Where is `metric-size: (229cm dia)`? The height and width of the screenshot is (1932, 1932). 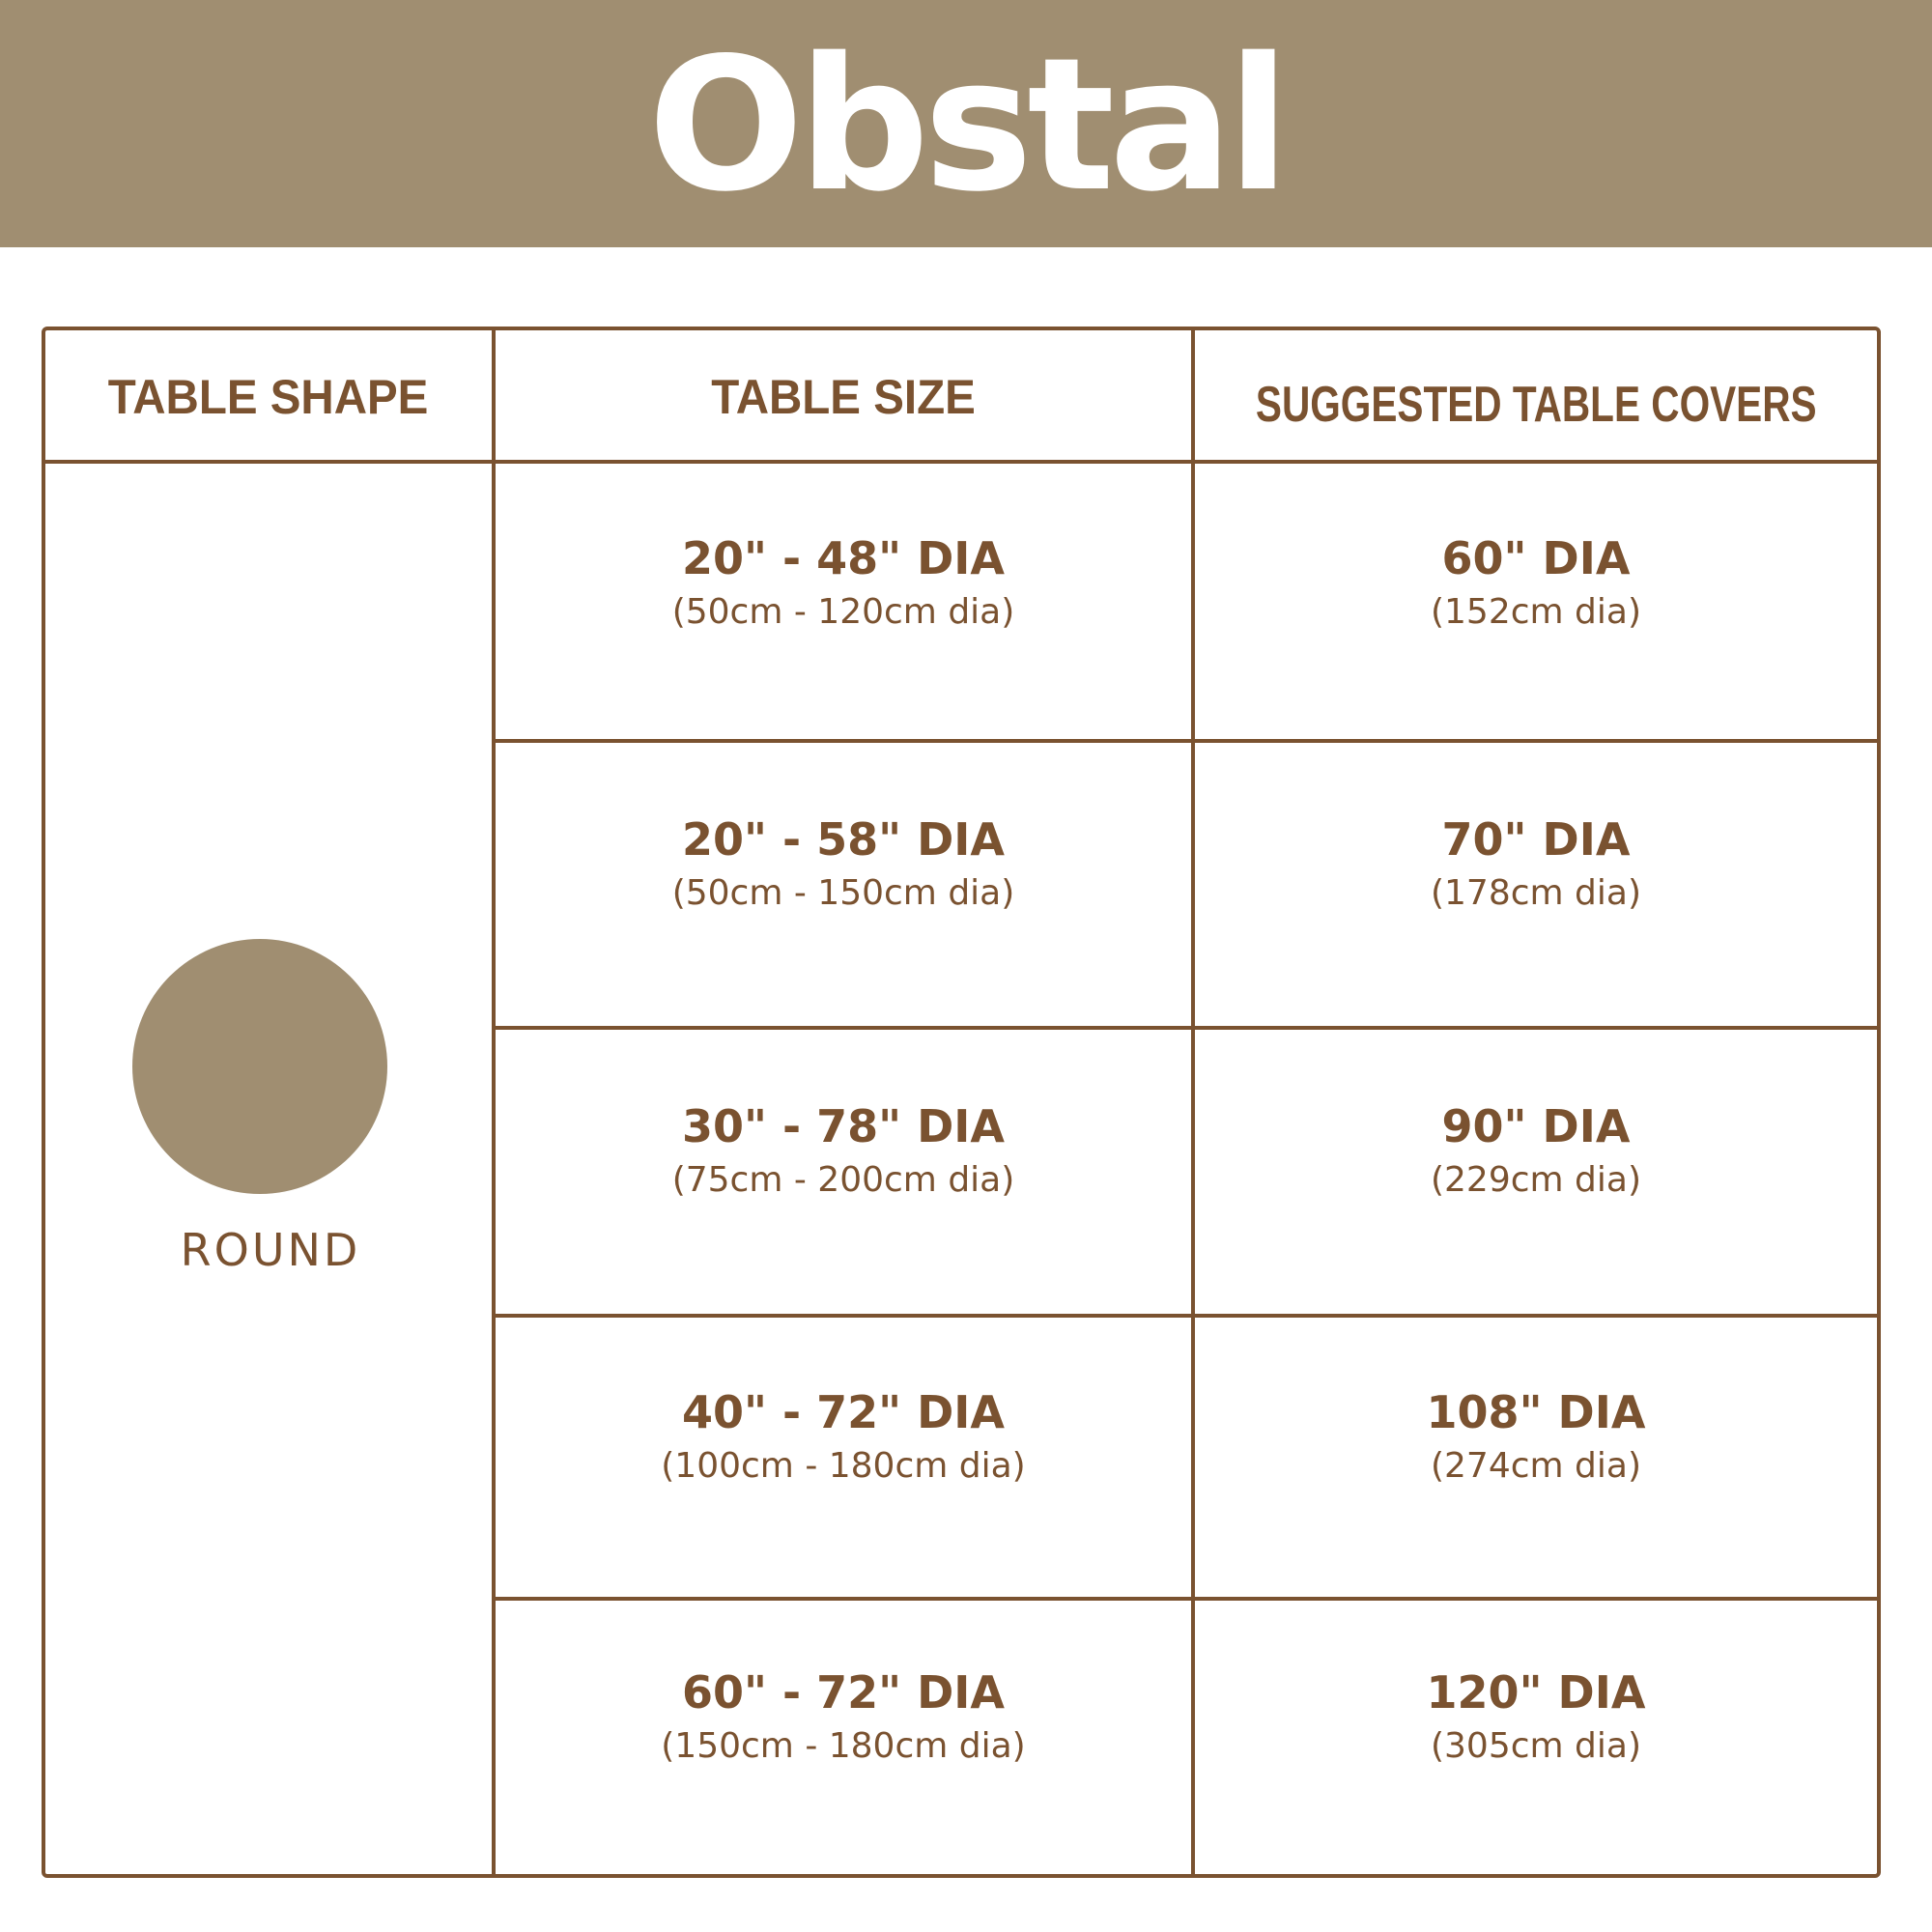
metric-size: (229cm dia) is located at coordinates (1536, 1180).